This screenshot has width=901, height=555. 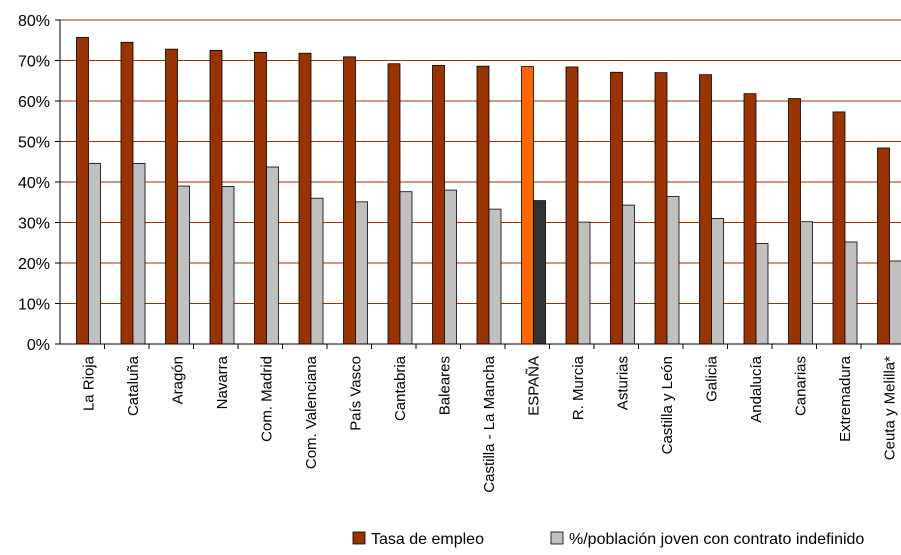 What do you see at coordinates (216, 197) in the screenshot?
I see `bar-tasa-de-empleo-navarra` at bounding box center [216, 197].